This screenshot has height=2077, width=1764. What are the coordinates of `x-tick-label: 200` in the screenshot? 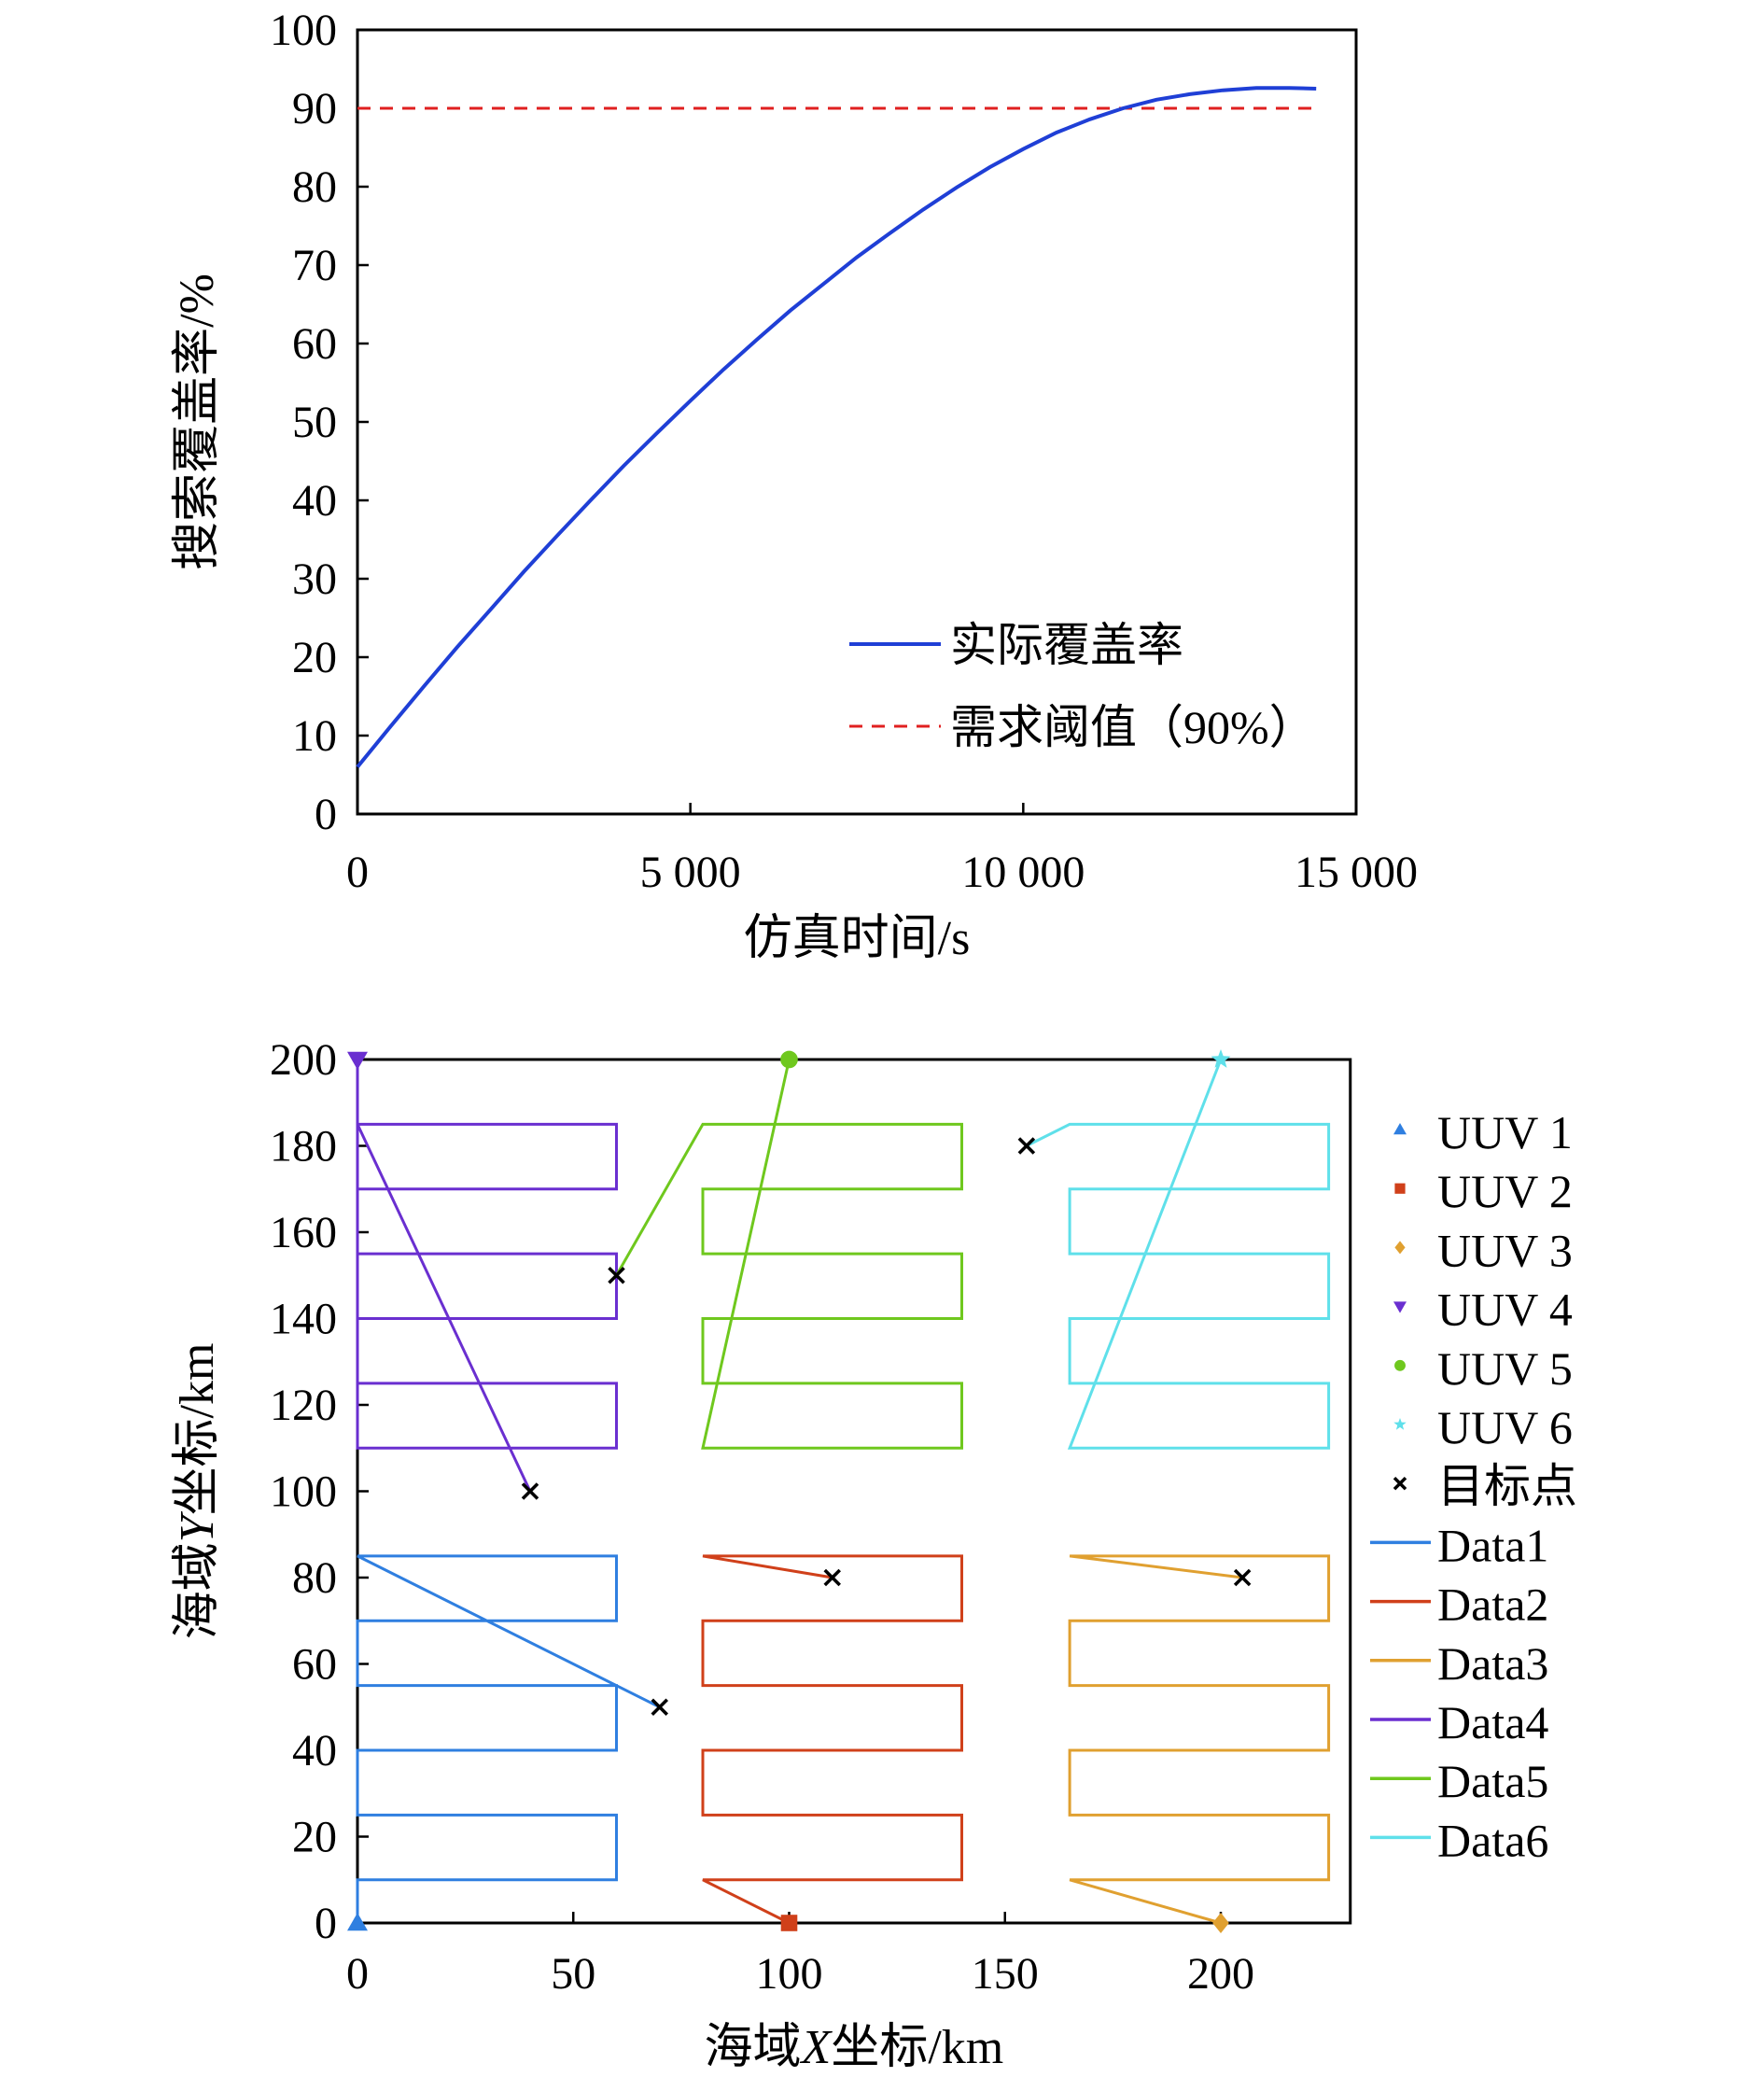 It's located at (1220, 1974).